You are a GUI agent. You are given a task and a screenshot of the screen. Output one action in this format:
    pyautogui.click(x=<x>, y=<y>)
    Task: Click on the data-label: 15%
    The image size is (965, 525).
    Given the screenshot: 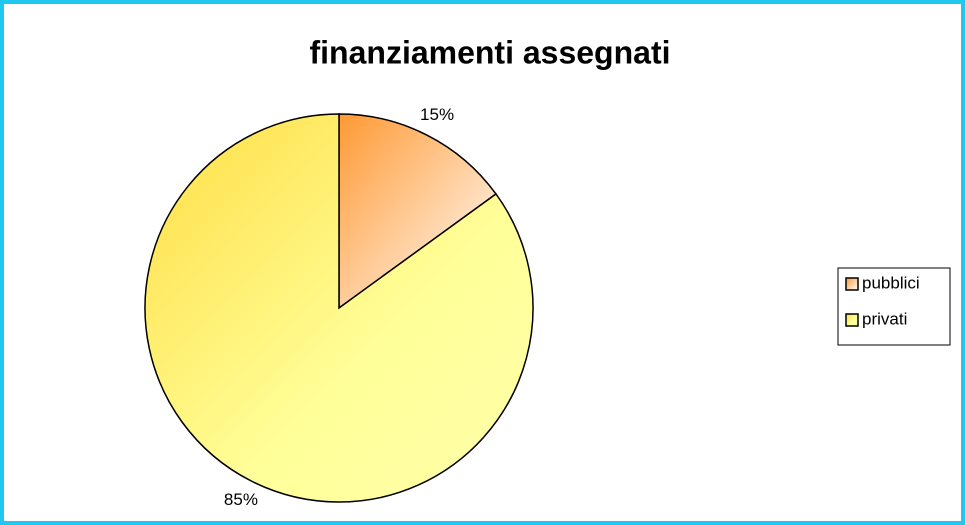 What is the action you would take?
    pyautogui.click(x=437, y=114)
    